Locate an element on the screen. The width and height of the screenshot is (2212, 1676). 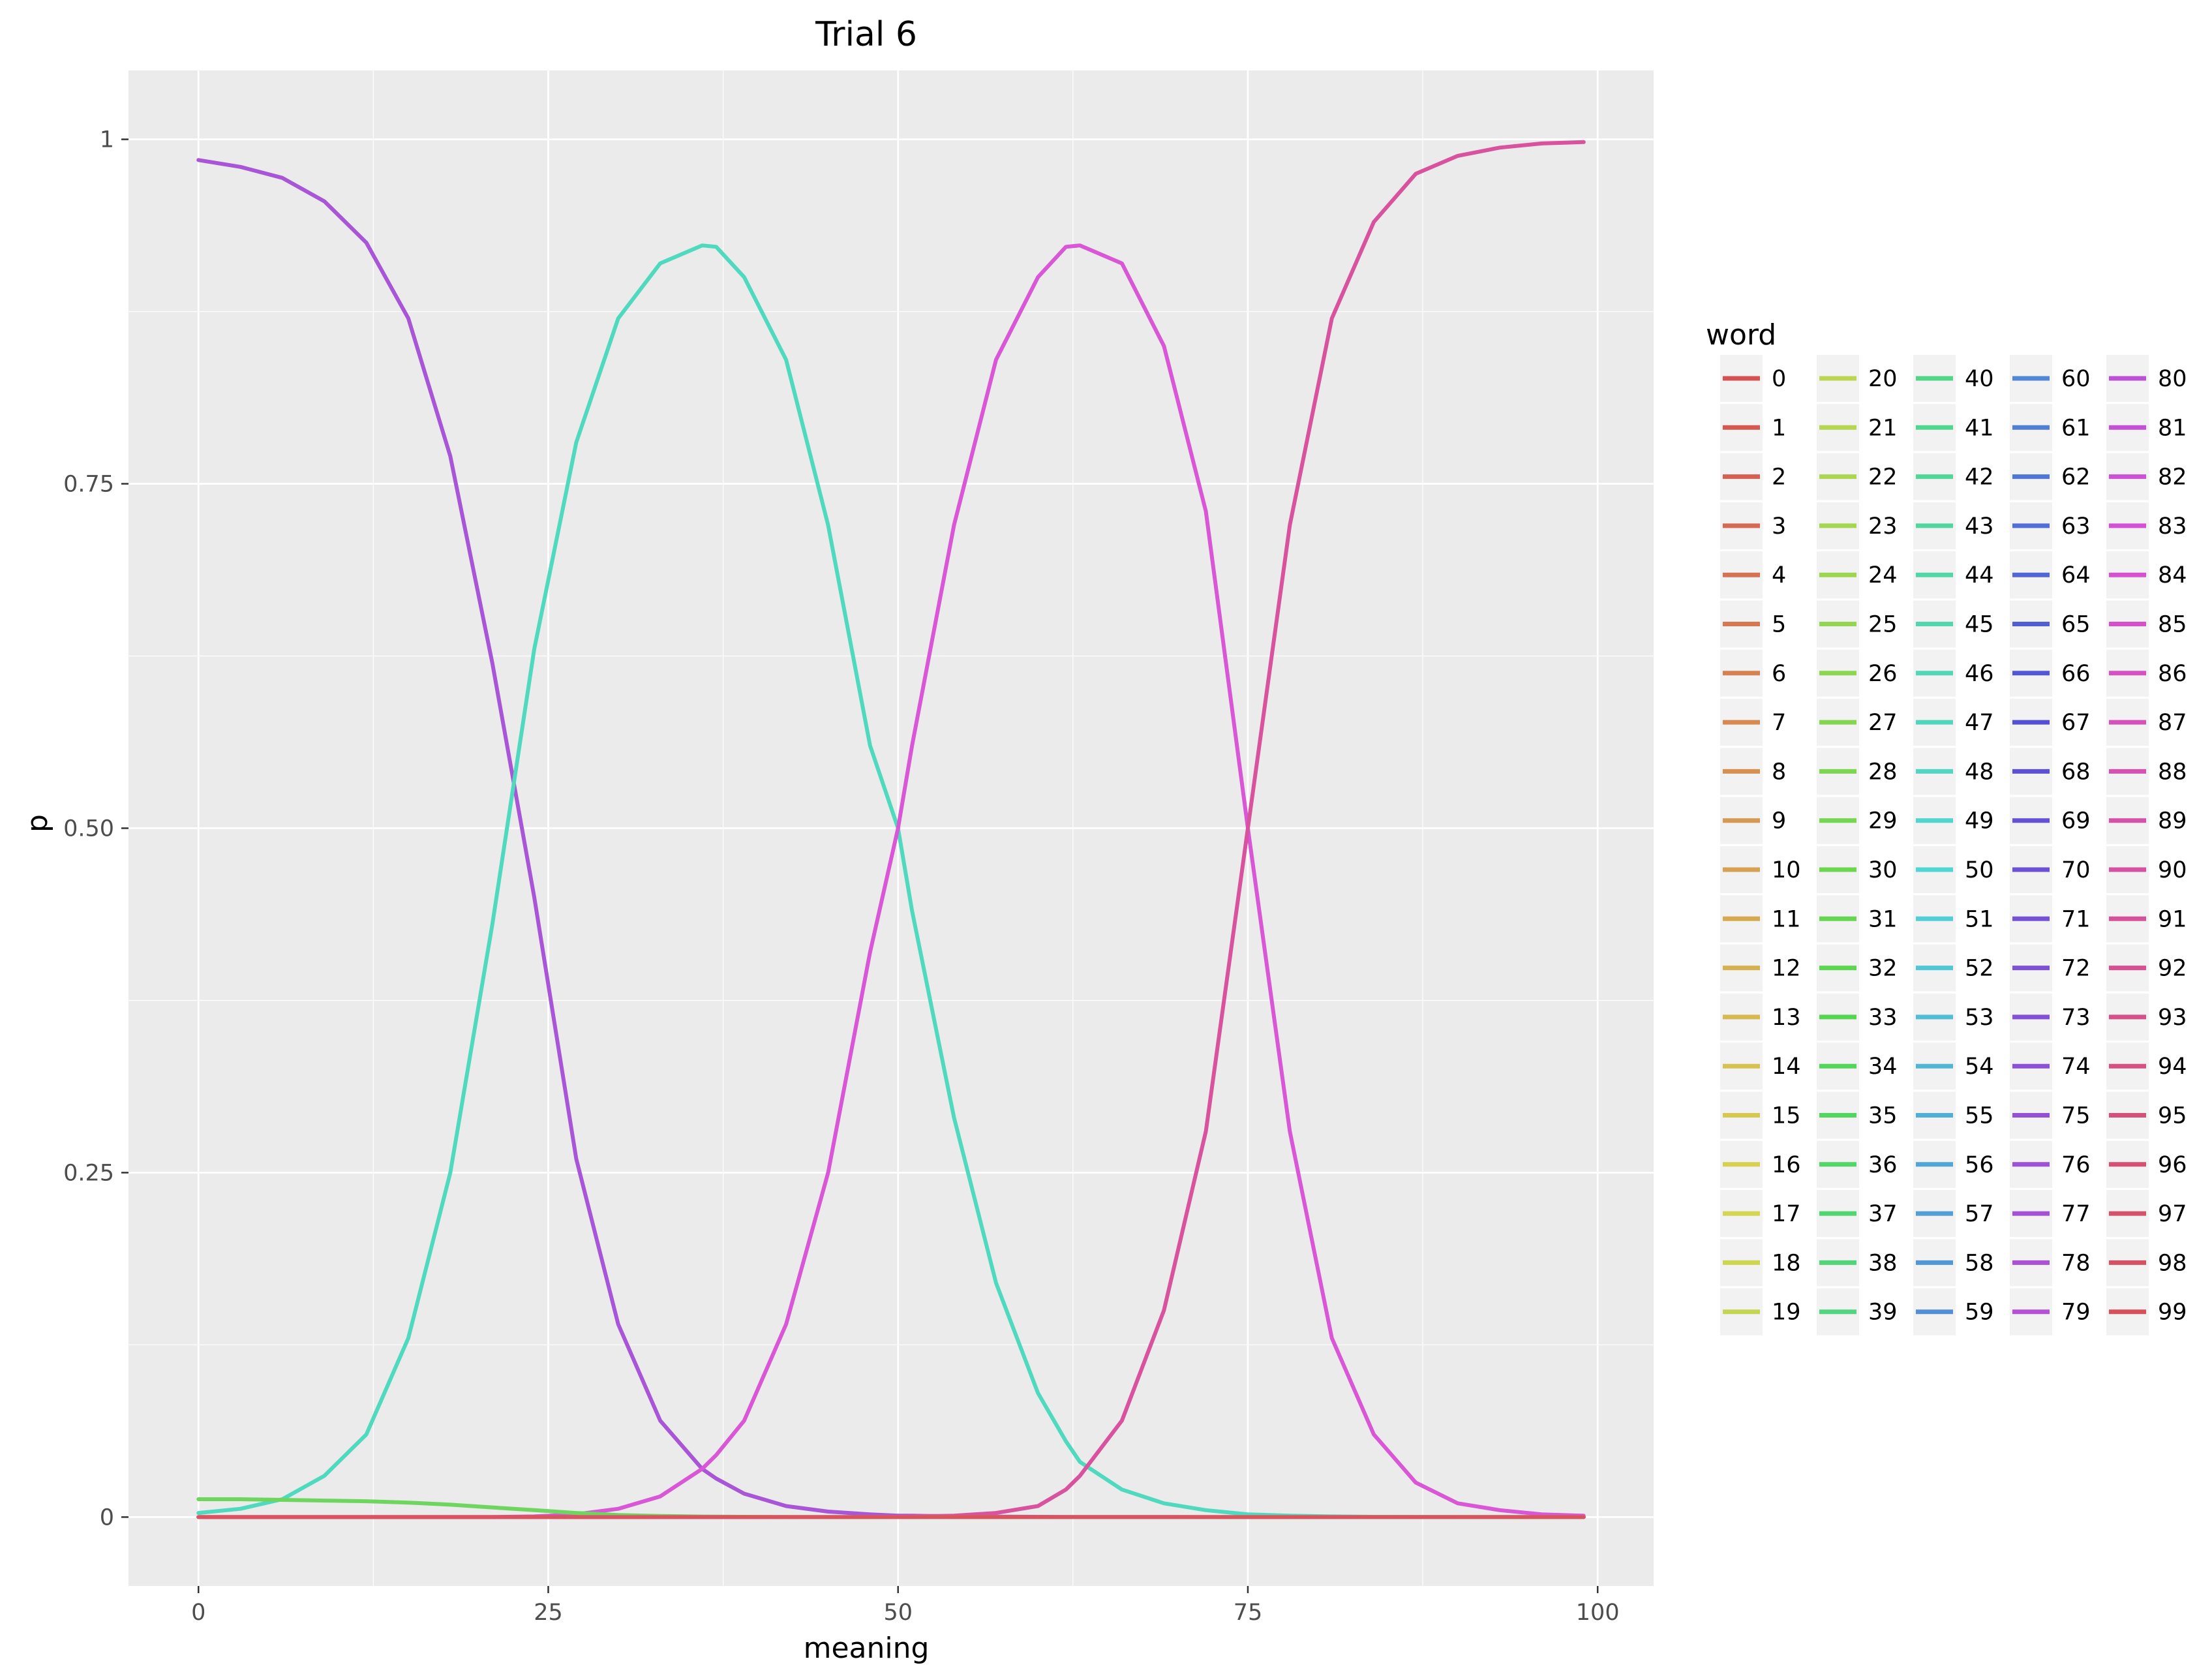
legend-label: 83 is located at coordinates (2172, 526).